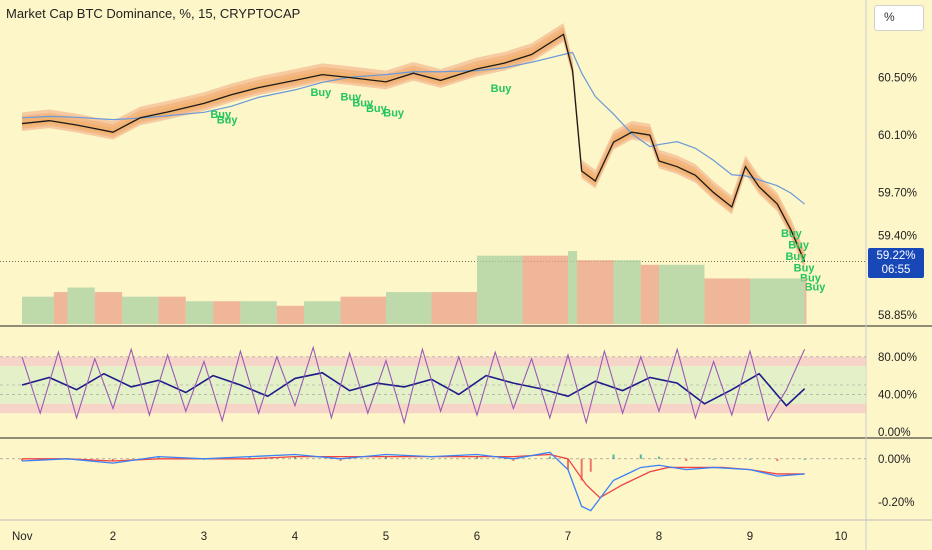 This screenshot has height=550, width=932. Describe the element at coordinates (659, 537) in the screenshot. I see `time-tick-label: 8` at that location.